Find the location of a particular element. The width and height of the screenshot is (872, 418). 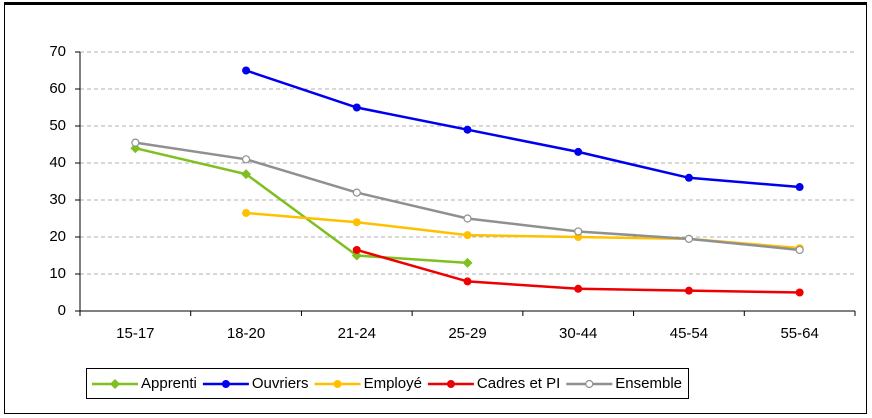

y-tick-label: 40 is located at coordinates (57, 162).